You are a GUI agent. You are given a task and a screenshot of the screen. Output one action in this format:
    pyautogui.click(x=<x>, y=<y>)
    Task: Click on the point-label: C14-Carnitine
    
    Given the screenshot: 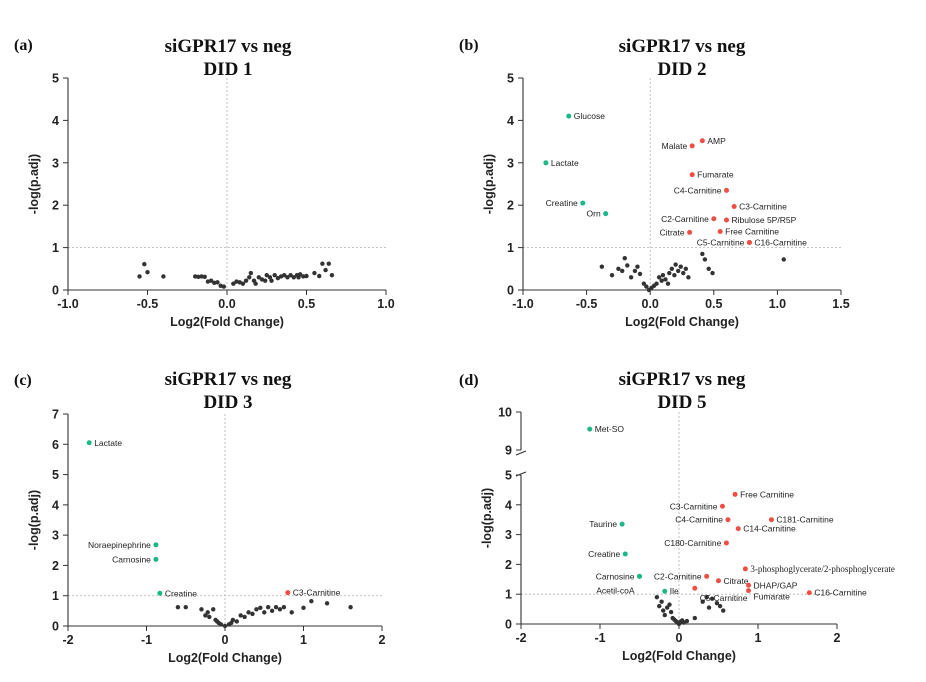 What is the action you would take?
    pyautogui.click(x=769, y=529)
    